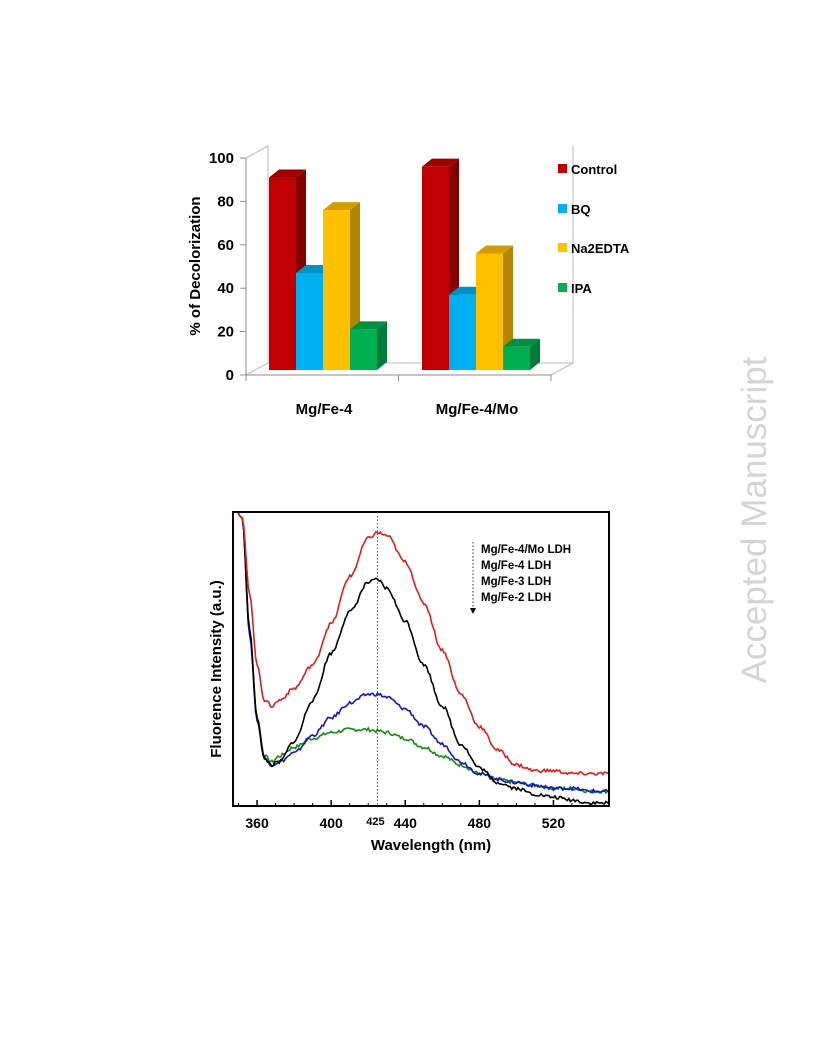  Describe the element at coordinates (195, 265) in the screenshot. I see `y-axis-label: % of Decolorization` at that location.